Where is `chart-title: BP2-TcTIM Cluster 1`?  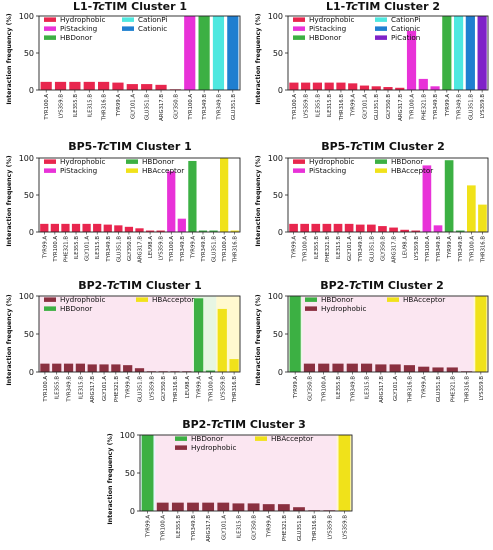
chart-title: BP2-TcTIM Cluster 1 is located at coordinates (140, 285).